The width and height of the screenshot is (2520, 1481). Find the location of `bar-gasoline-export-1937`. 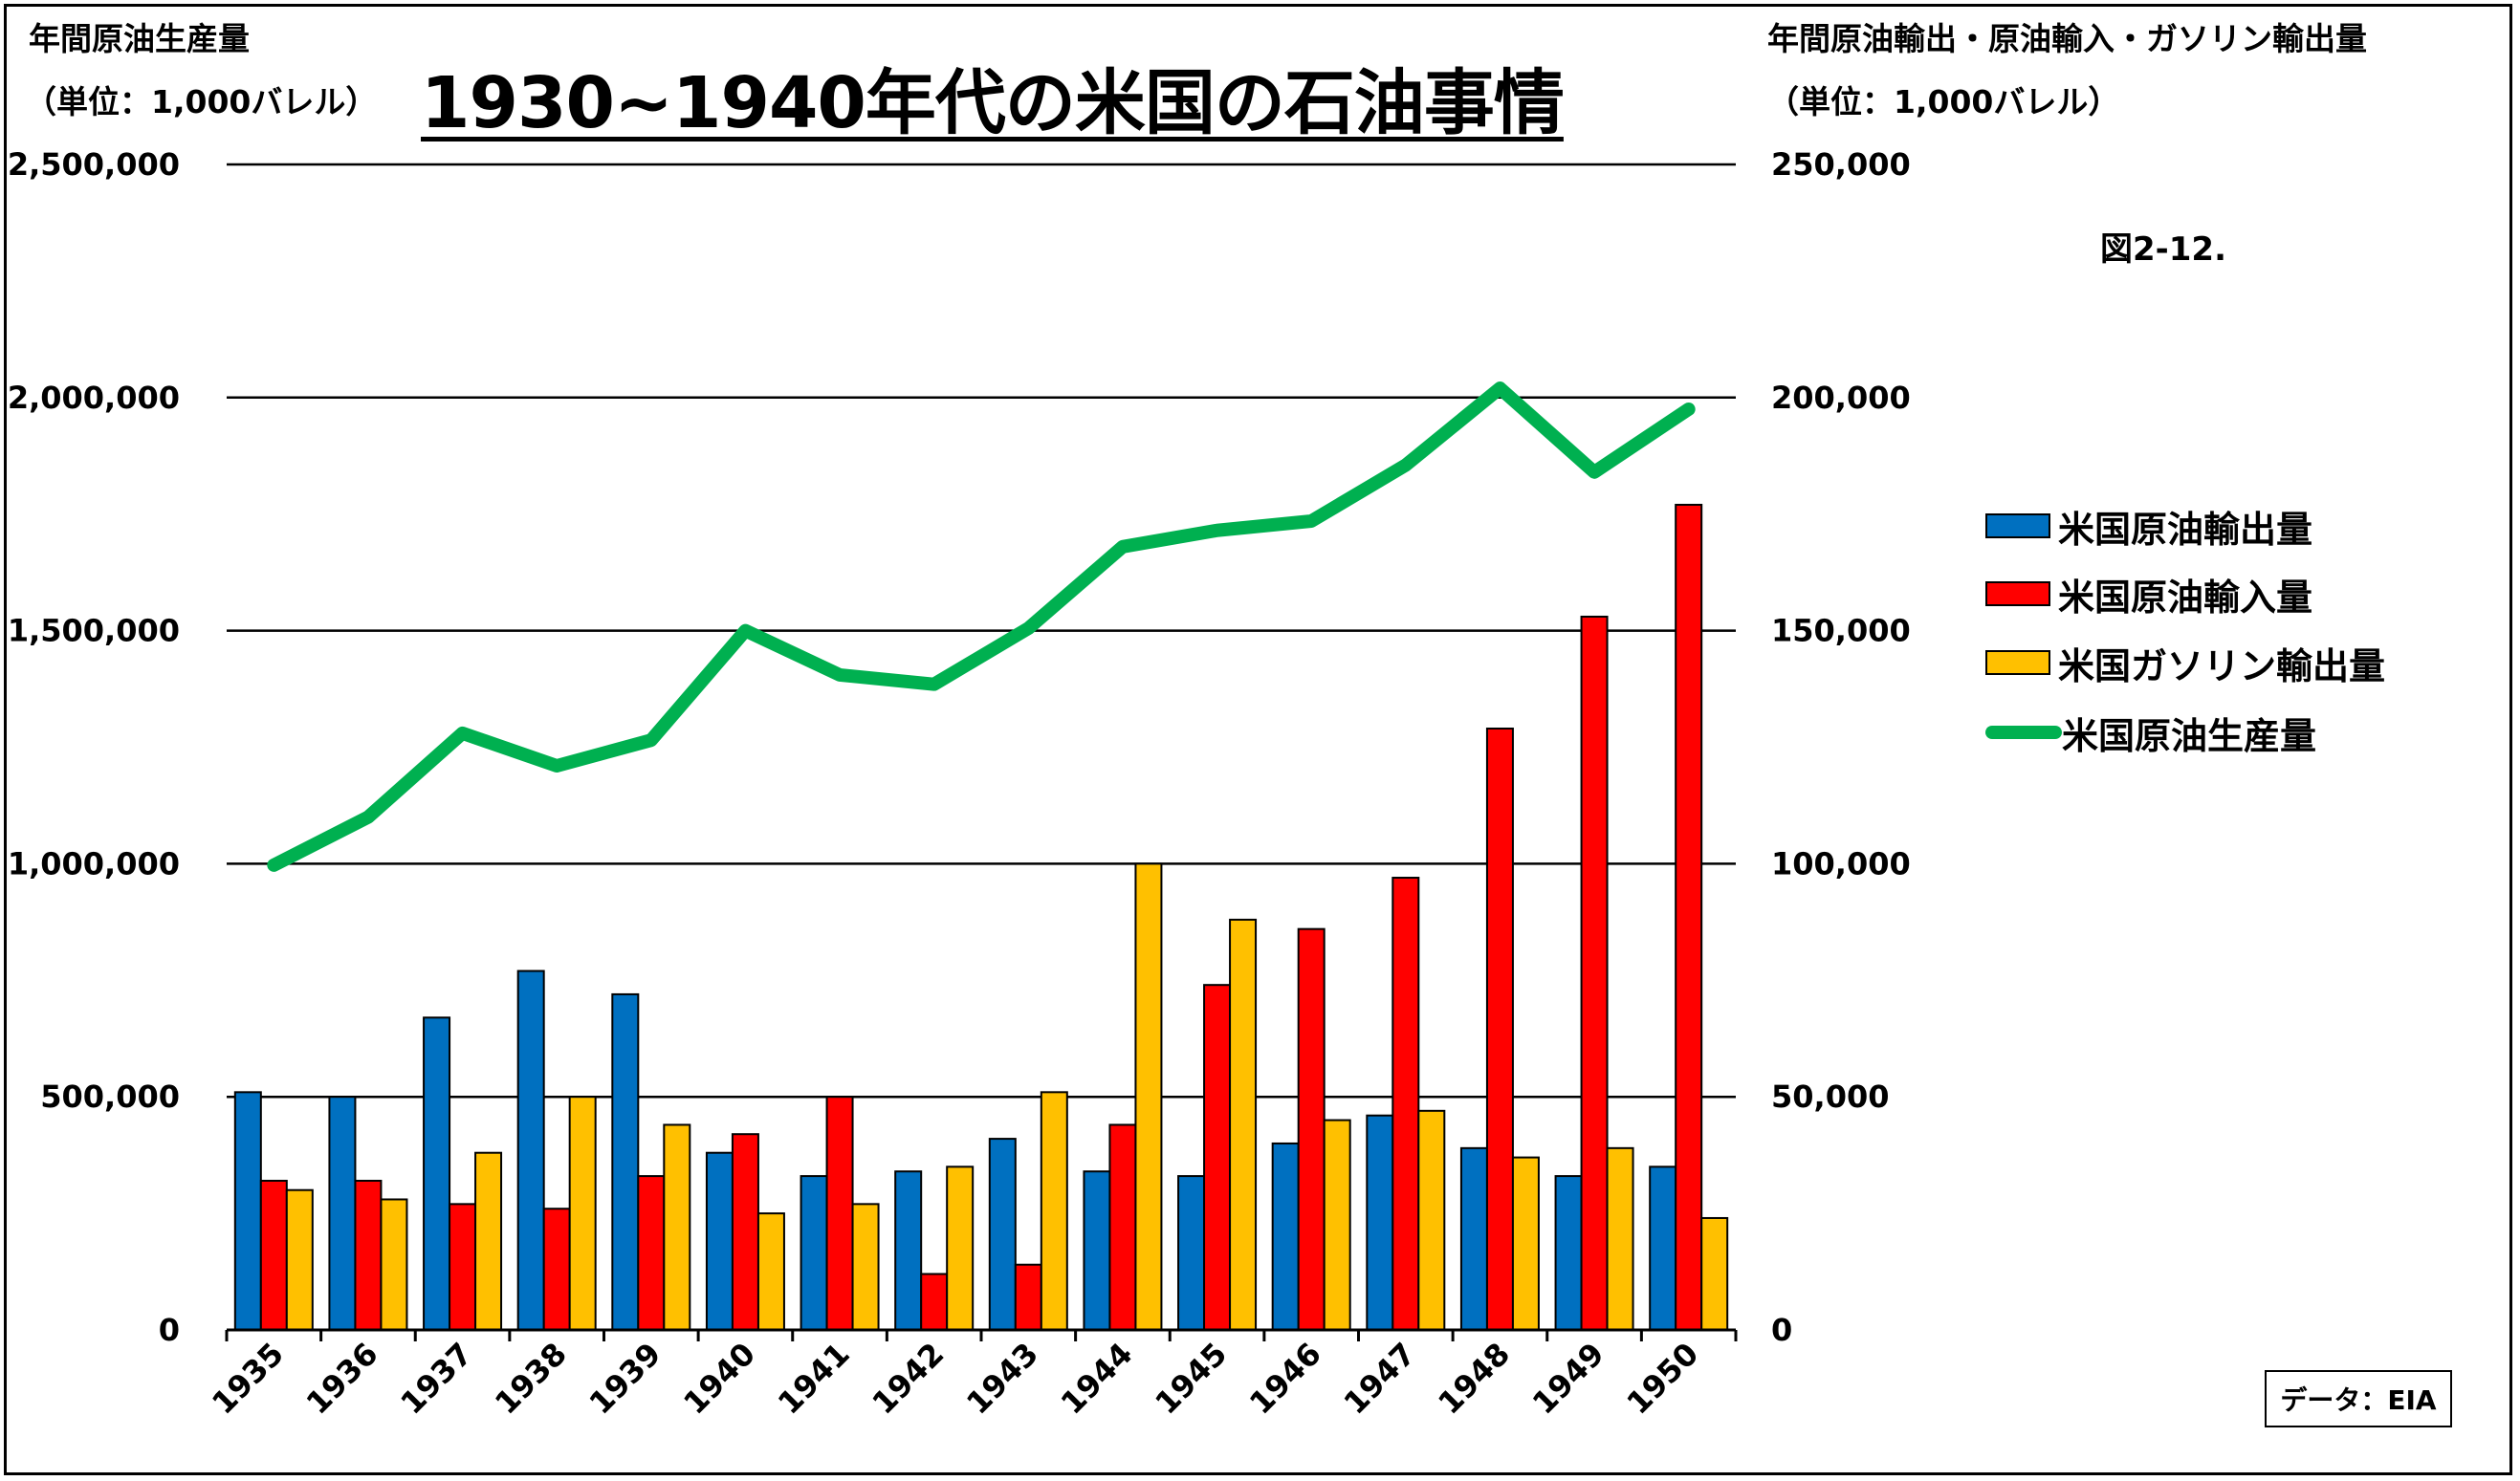

bar-gasoline-export-1937 is located at coordinates (488, 1241).